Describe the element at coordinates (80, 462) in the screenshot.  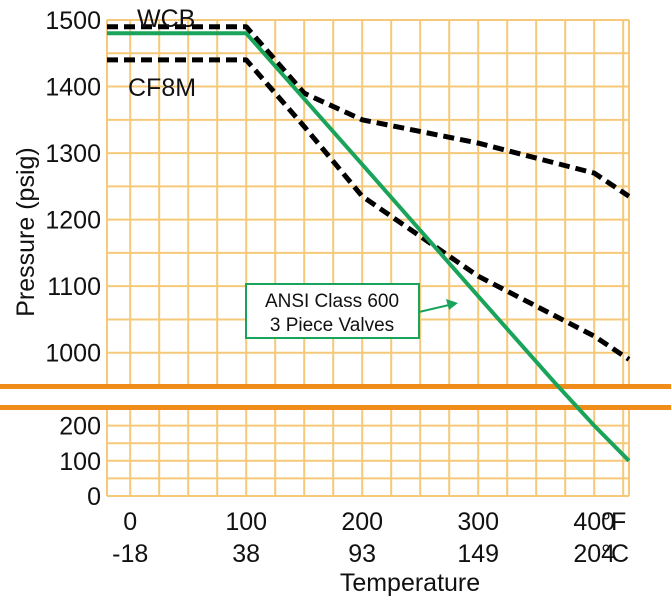
I see `y-tick-label: 100` at that location.